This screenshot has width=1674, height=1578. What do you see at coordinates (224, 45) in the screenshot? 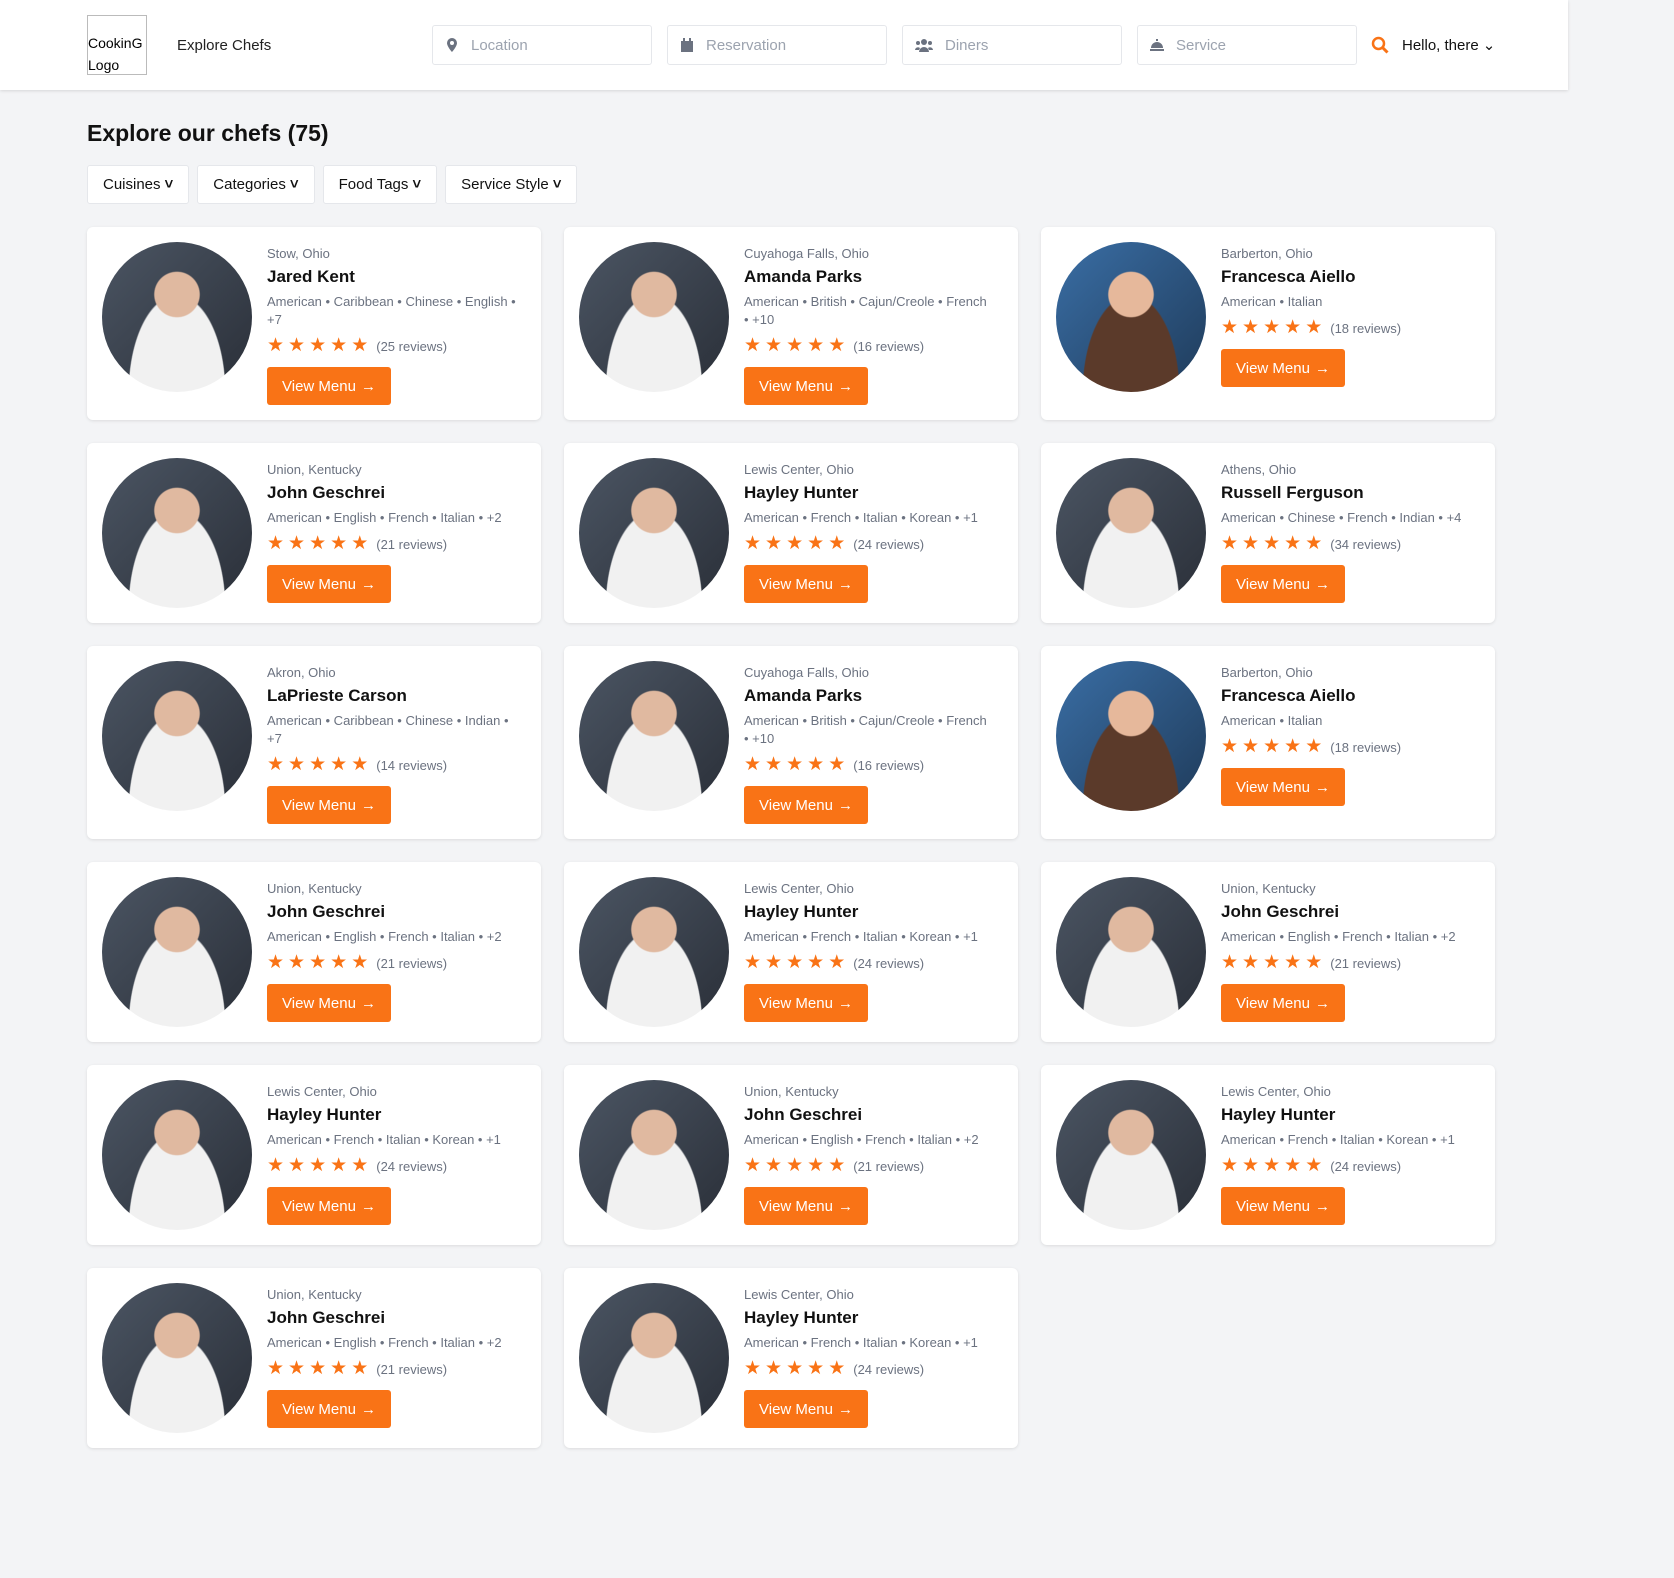
I see `nav-explore-chefs: Explore Chefs` at bounding box center [224, 45].